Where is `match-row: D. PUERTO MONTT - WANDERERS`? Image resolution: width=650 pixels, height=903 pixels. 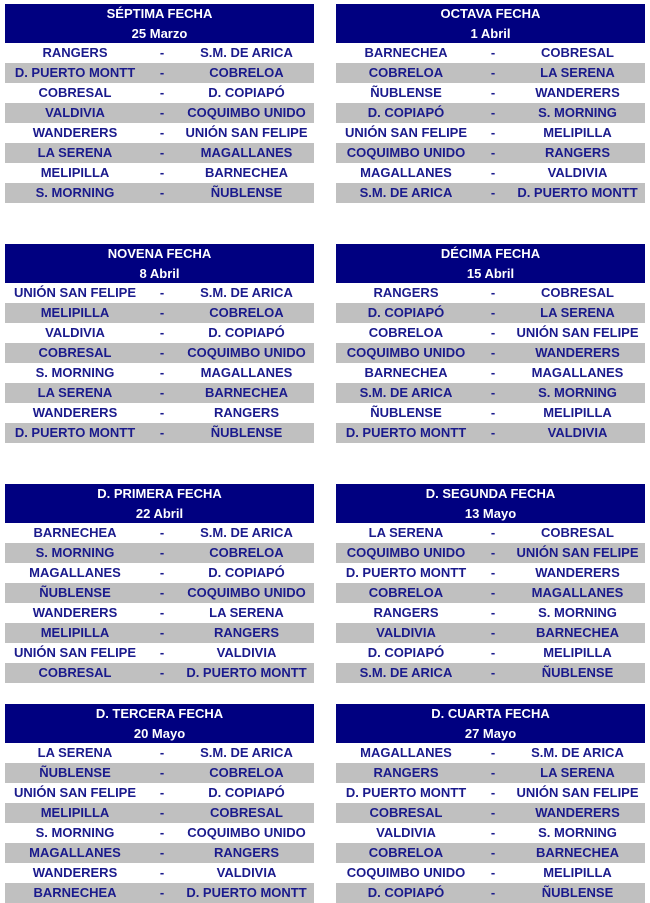
match-row: D. PUERTO MONTT - WANDERERS is located at coordinates (490, 573).